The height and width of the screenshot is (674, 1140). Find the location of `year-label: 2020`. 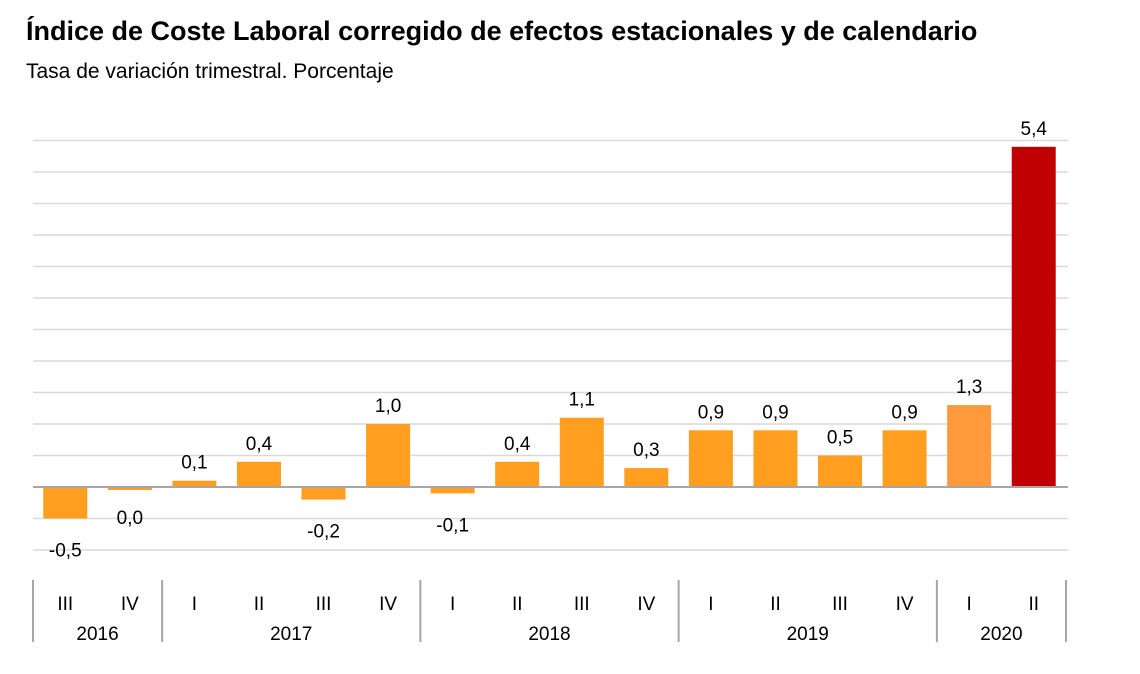

year-label: 2020 is located at coordinates (1001, 634).